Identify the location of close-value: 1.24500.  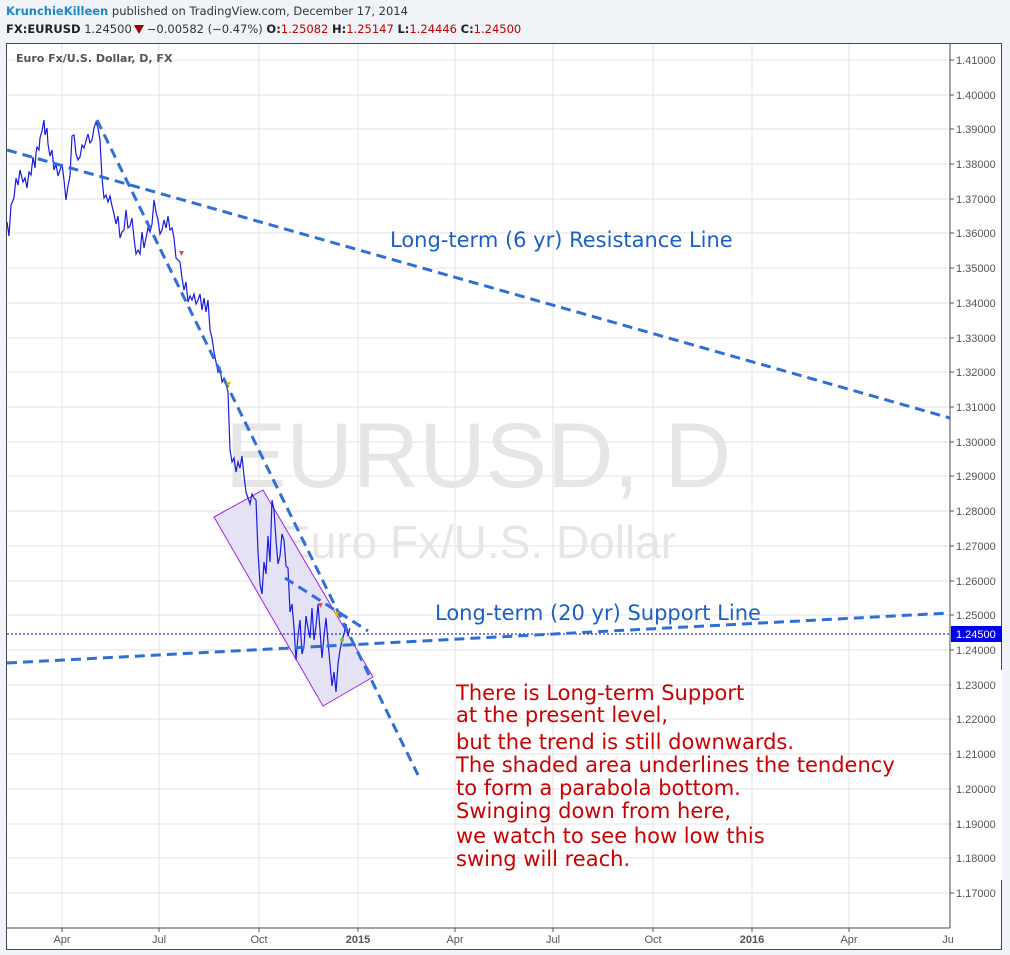
(497, 29).